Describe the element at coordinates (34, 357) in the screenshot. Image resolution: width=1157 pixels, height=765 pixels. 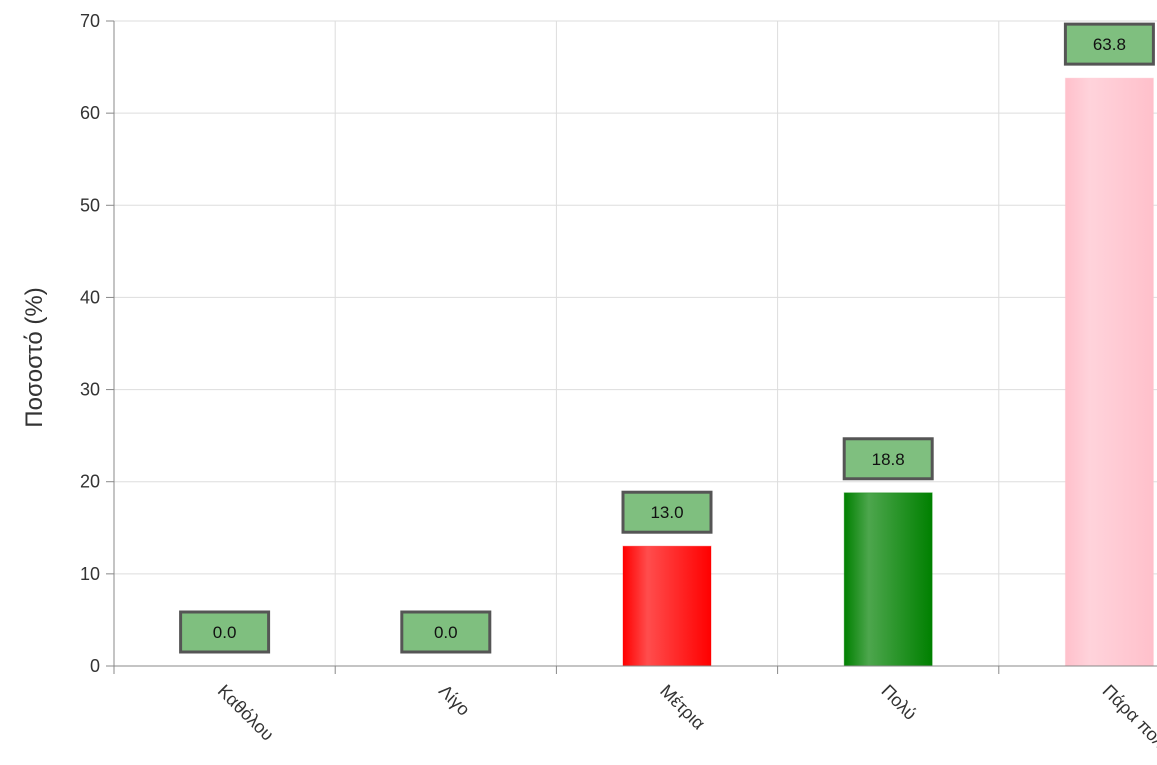
I see `y-axis-title: Ποσοστό (%)` at that location.